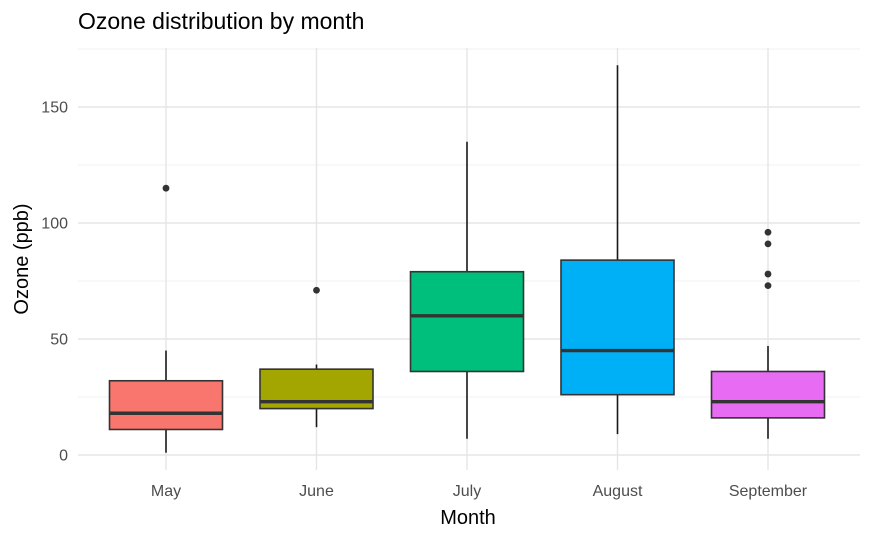 This screenshot has height=537, width=870. What do you see at coordinates (22, 258) in the screenshot?
I see `y-axis-title: Ozone (ppb)` at bounding box center [22, 258].